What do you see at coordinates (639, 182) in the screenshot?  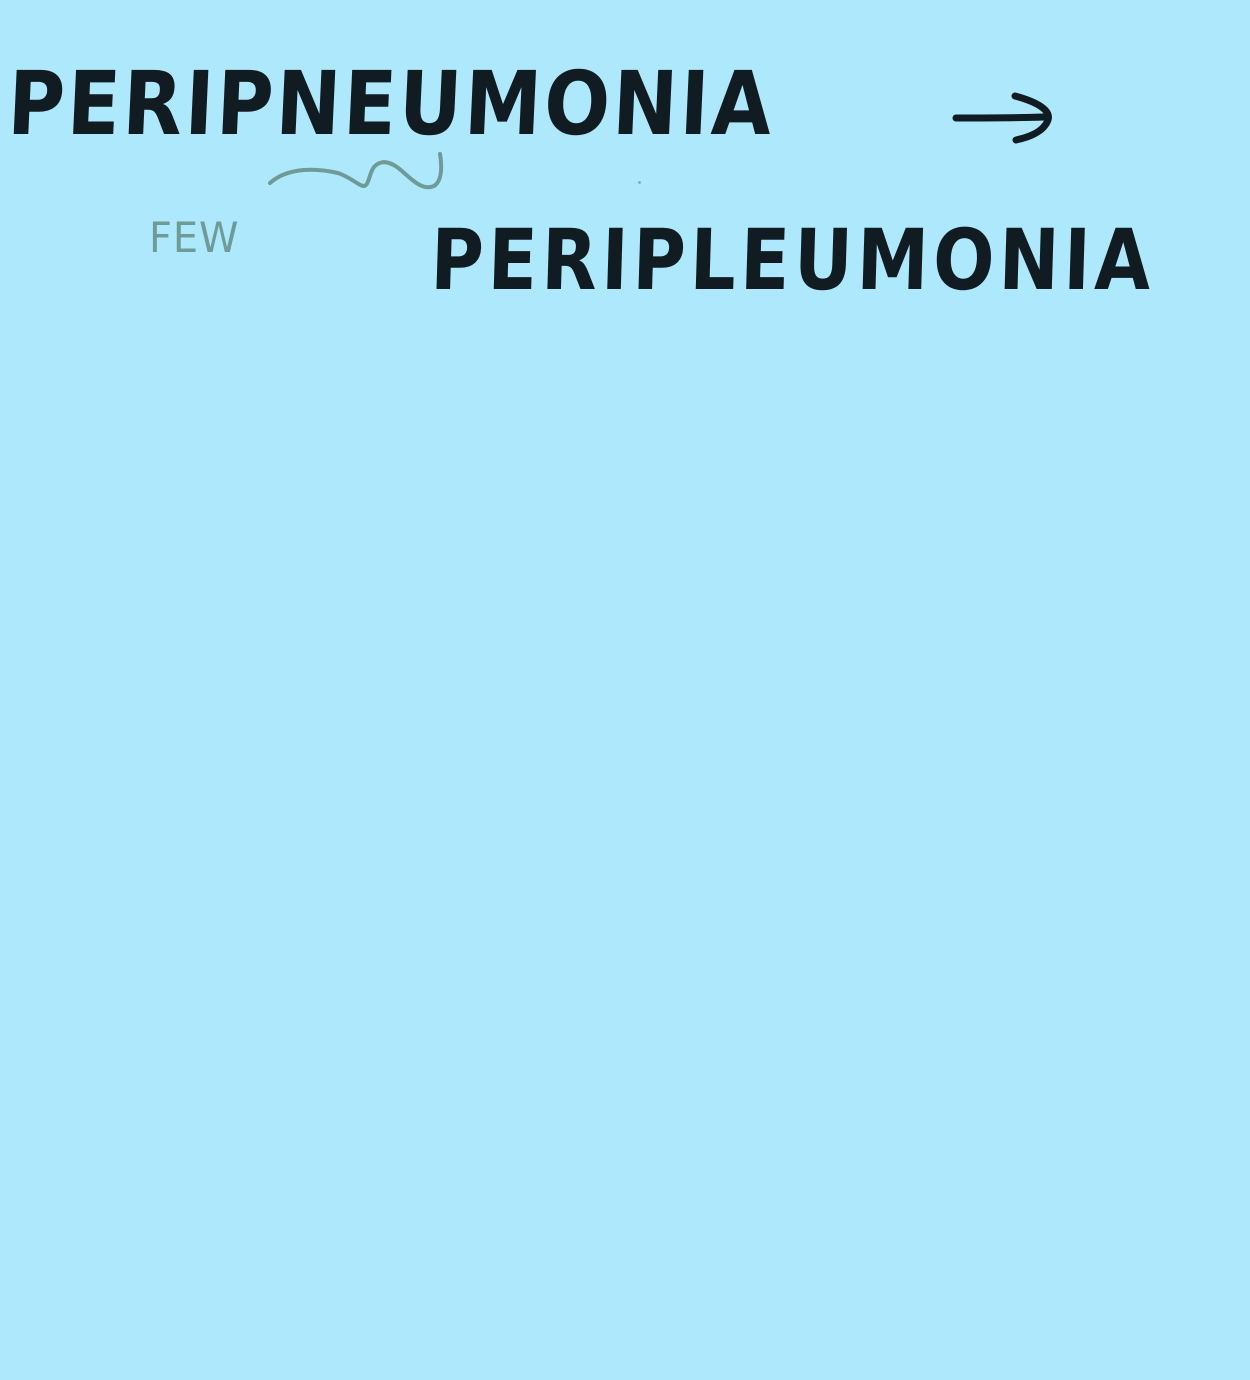 I see `paper-speck` at bounding box center [639, 182].